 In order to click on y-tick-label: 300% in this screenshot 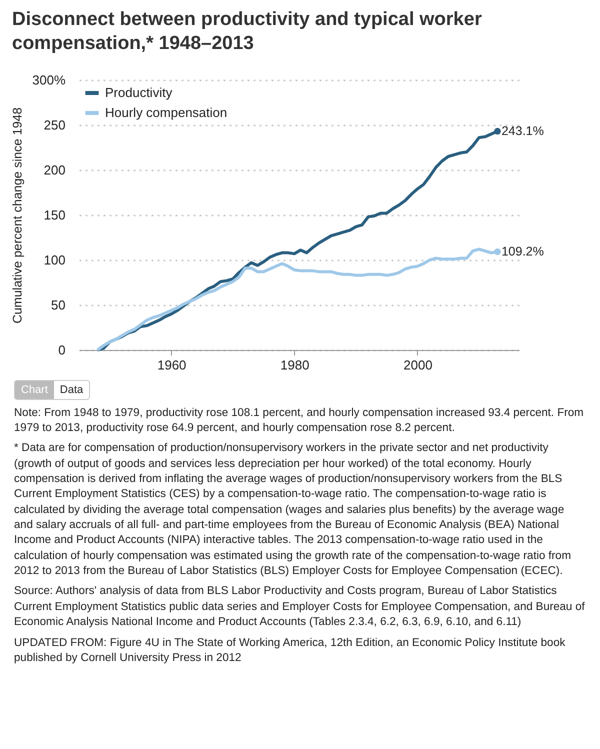, I will do `click(49, 79)`.